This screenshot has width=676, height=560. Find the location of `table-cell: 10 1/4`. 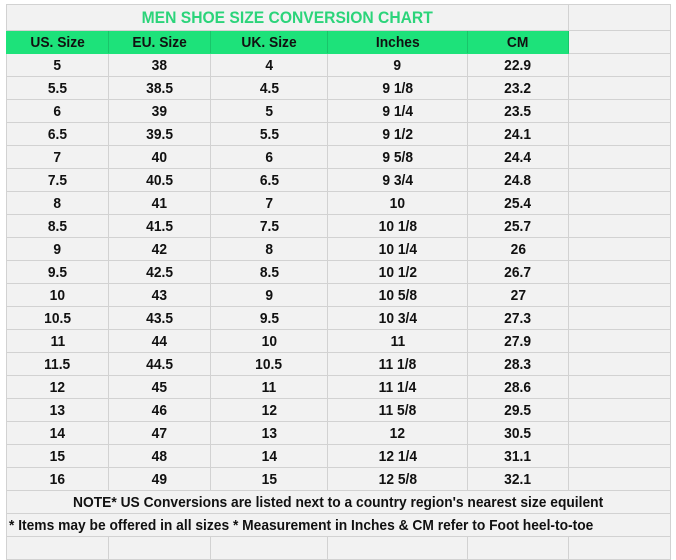

table-cell: 10 1/4 is located at coordinates (397, 249).